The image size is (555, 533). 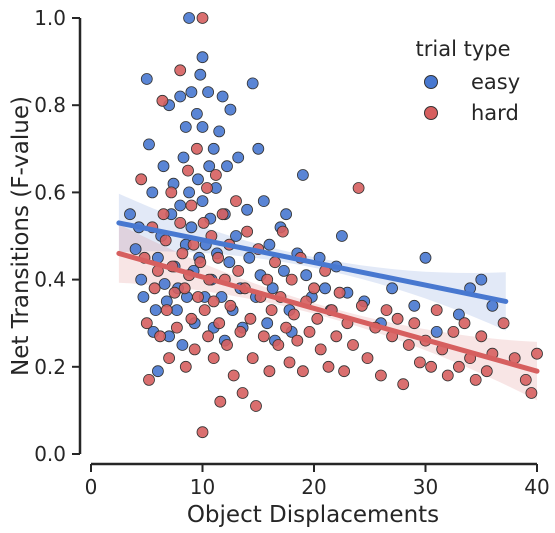 I want to click on legend-label-easy: easy, so click(x=495, y=82).